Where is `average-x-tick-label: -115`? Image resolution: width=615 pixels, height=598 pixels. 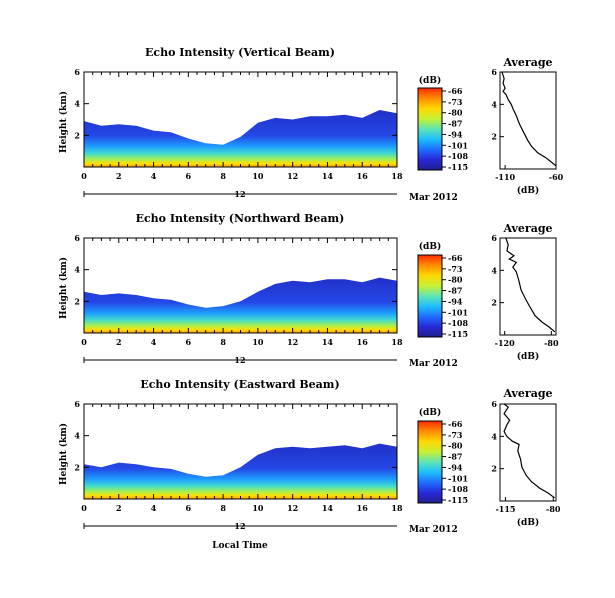 average-x-tick-label: -115 is located at coordinates (505, 509).